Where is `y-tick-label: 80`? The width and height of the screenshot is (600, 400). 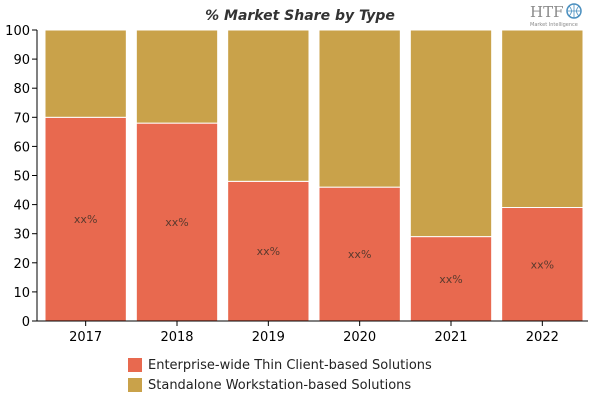 y-tick-label: 80 is located at coordinates (21, 89).